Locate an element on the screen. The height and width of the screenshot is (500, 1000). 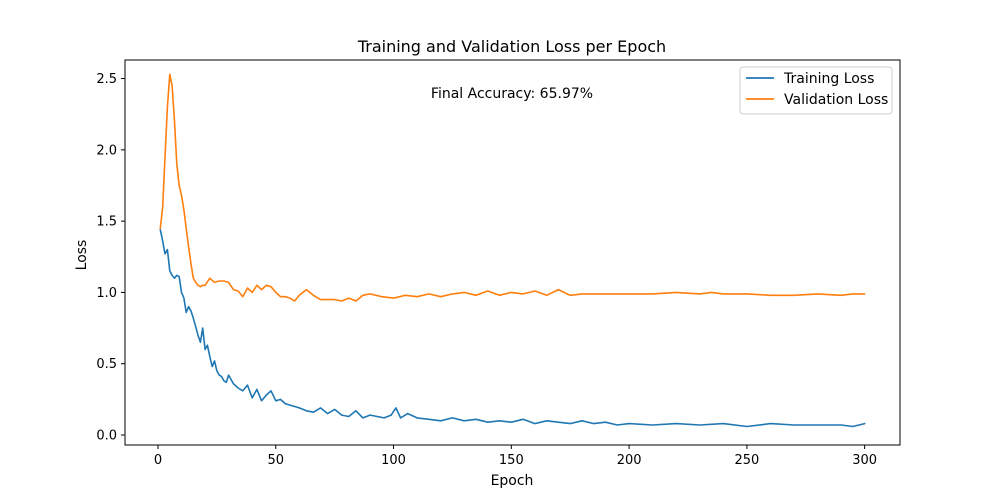
y-tick-label: 2.0 is located at coordinates (106, 150).